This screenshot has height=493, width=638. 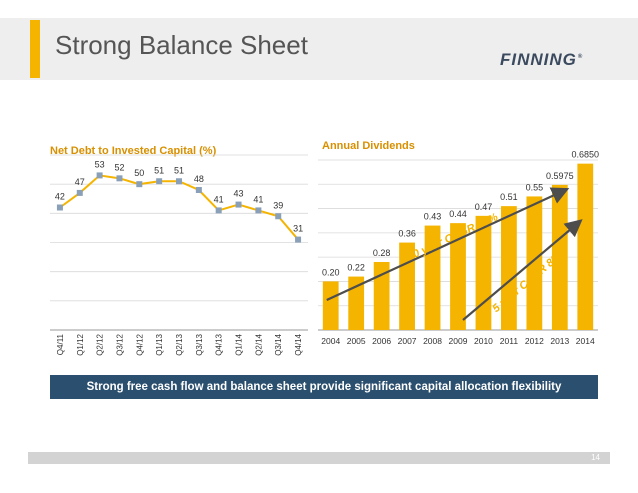 What do you see at coordinates (586, 155) in the screenshot?
I see `dividend-data-label: 0.6850` at bounding box center [586, 155].